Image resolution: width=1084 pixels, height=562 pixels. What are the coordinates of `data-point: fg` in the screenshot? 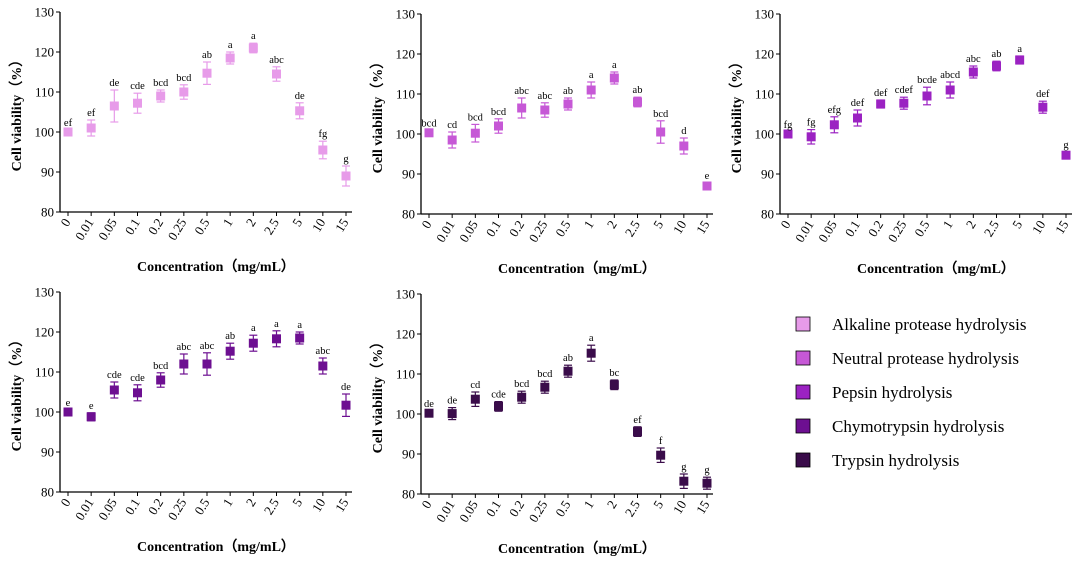 It's located at (788, 129).